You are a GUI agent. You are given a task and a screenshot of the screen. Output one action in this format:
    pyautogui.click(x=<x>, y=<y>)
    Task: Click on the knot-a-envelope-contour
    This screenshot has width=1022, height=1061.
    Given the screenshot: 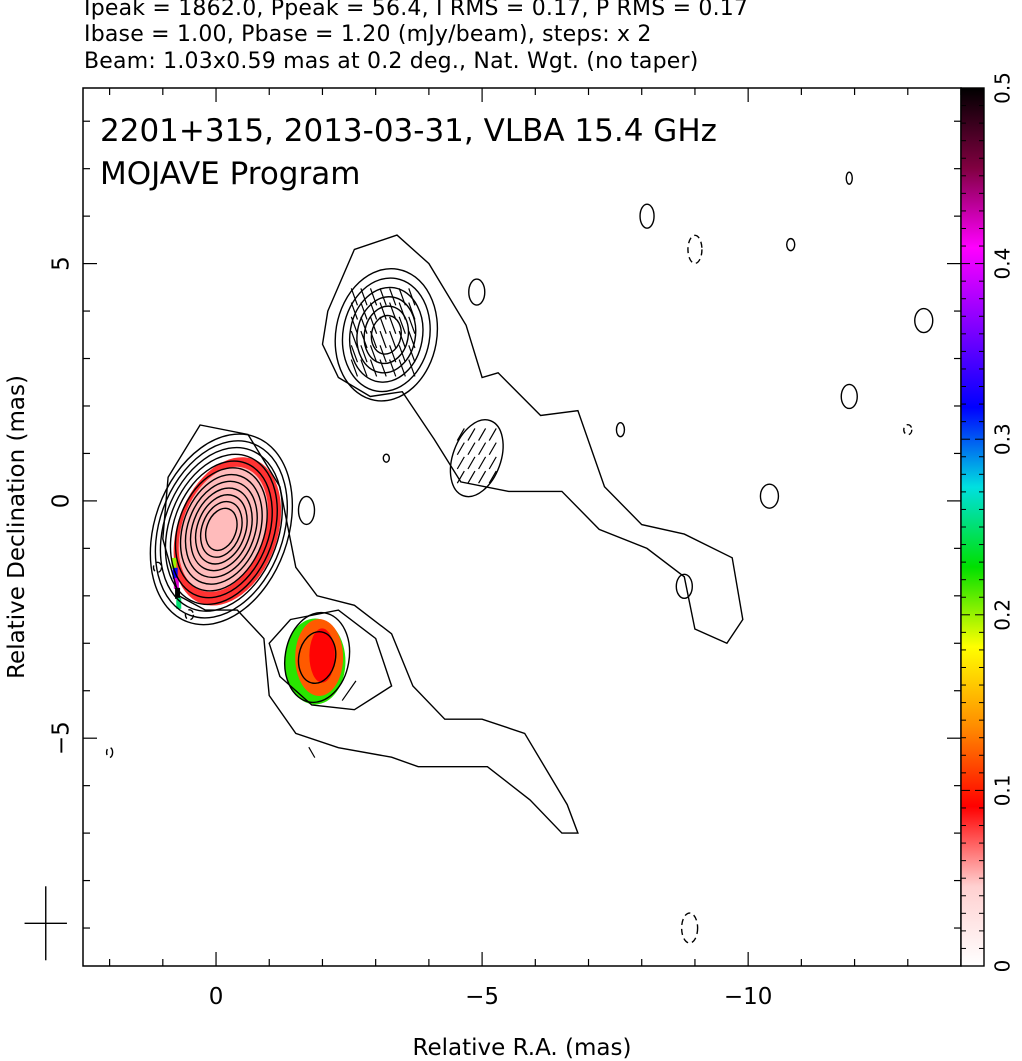 What is the action you would take?
    pyautogui.click(x=330, y=660)
    